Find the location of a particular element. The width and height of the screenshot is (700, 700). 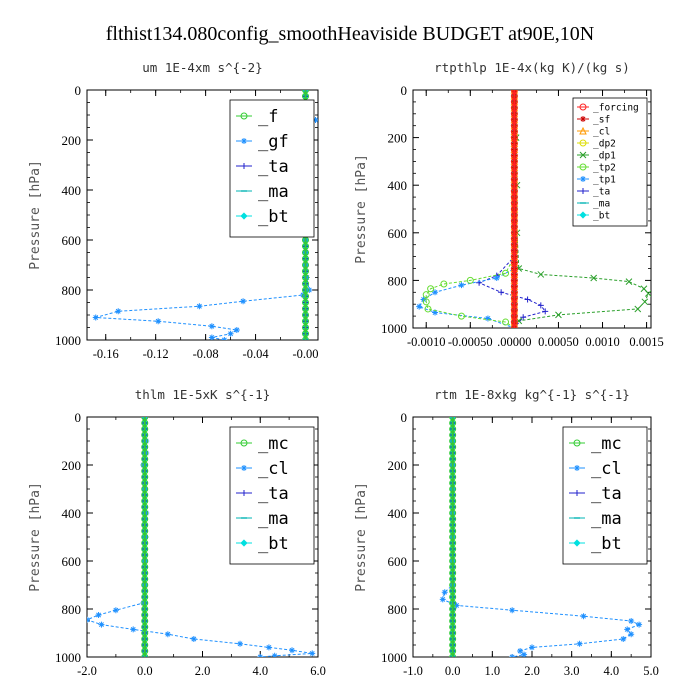

legend-label: _gf is located at coordinates (273, 142).